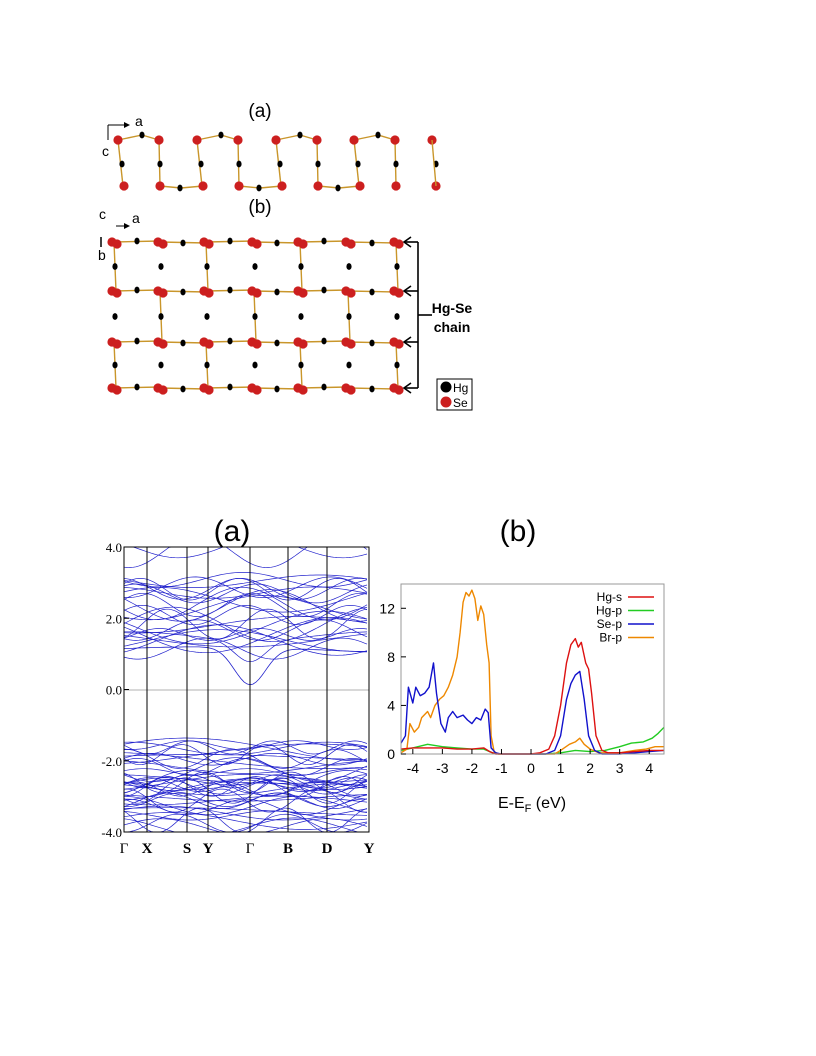  Describe the element at coordinates (434, 163) in the screenshot. I see `bond` at that location.